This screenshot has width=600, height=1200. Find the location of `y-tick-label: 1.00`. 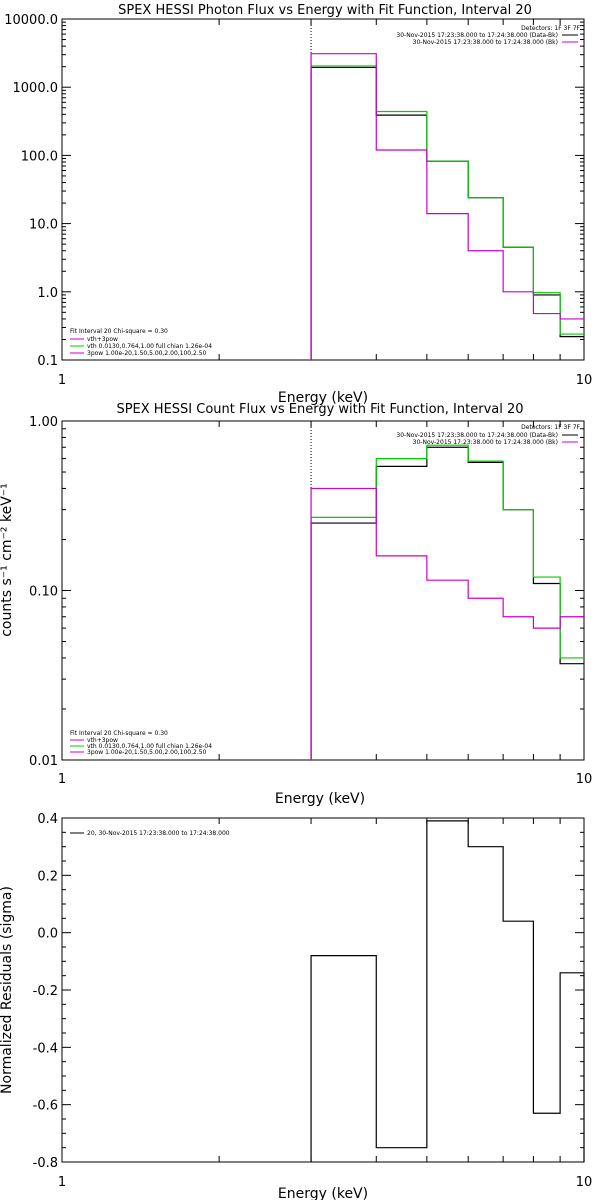

y-tick-label: 1.00 is located at coordinates (43, 422).